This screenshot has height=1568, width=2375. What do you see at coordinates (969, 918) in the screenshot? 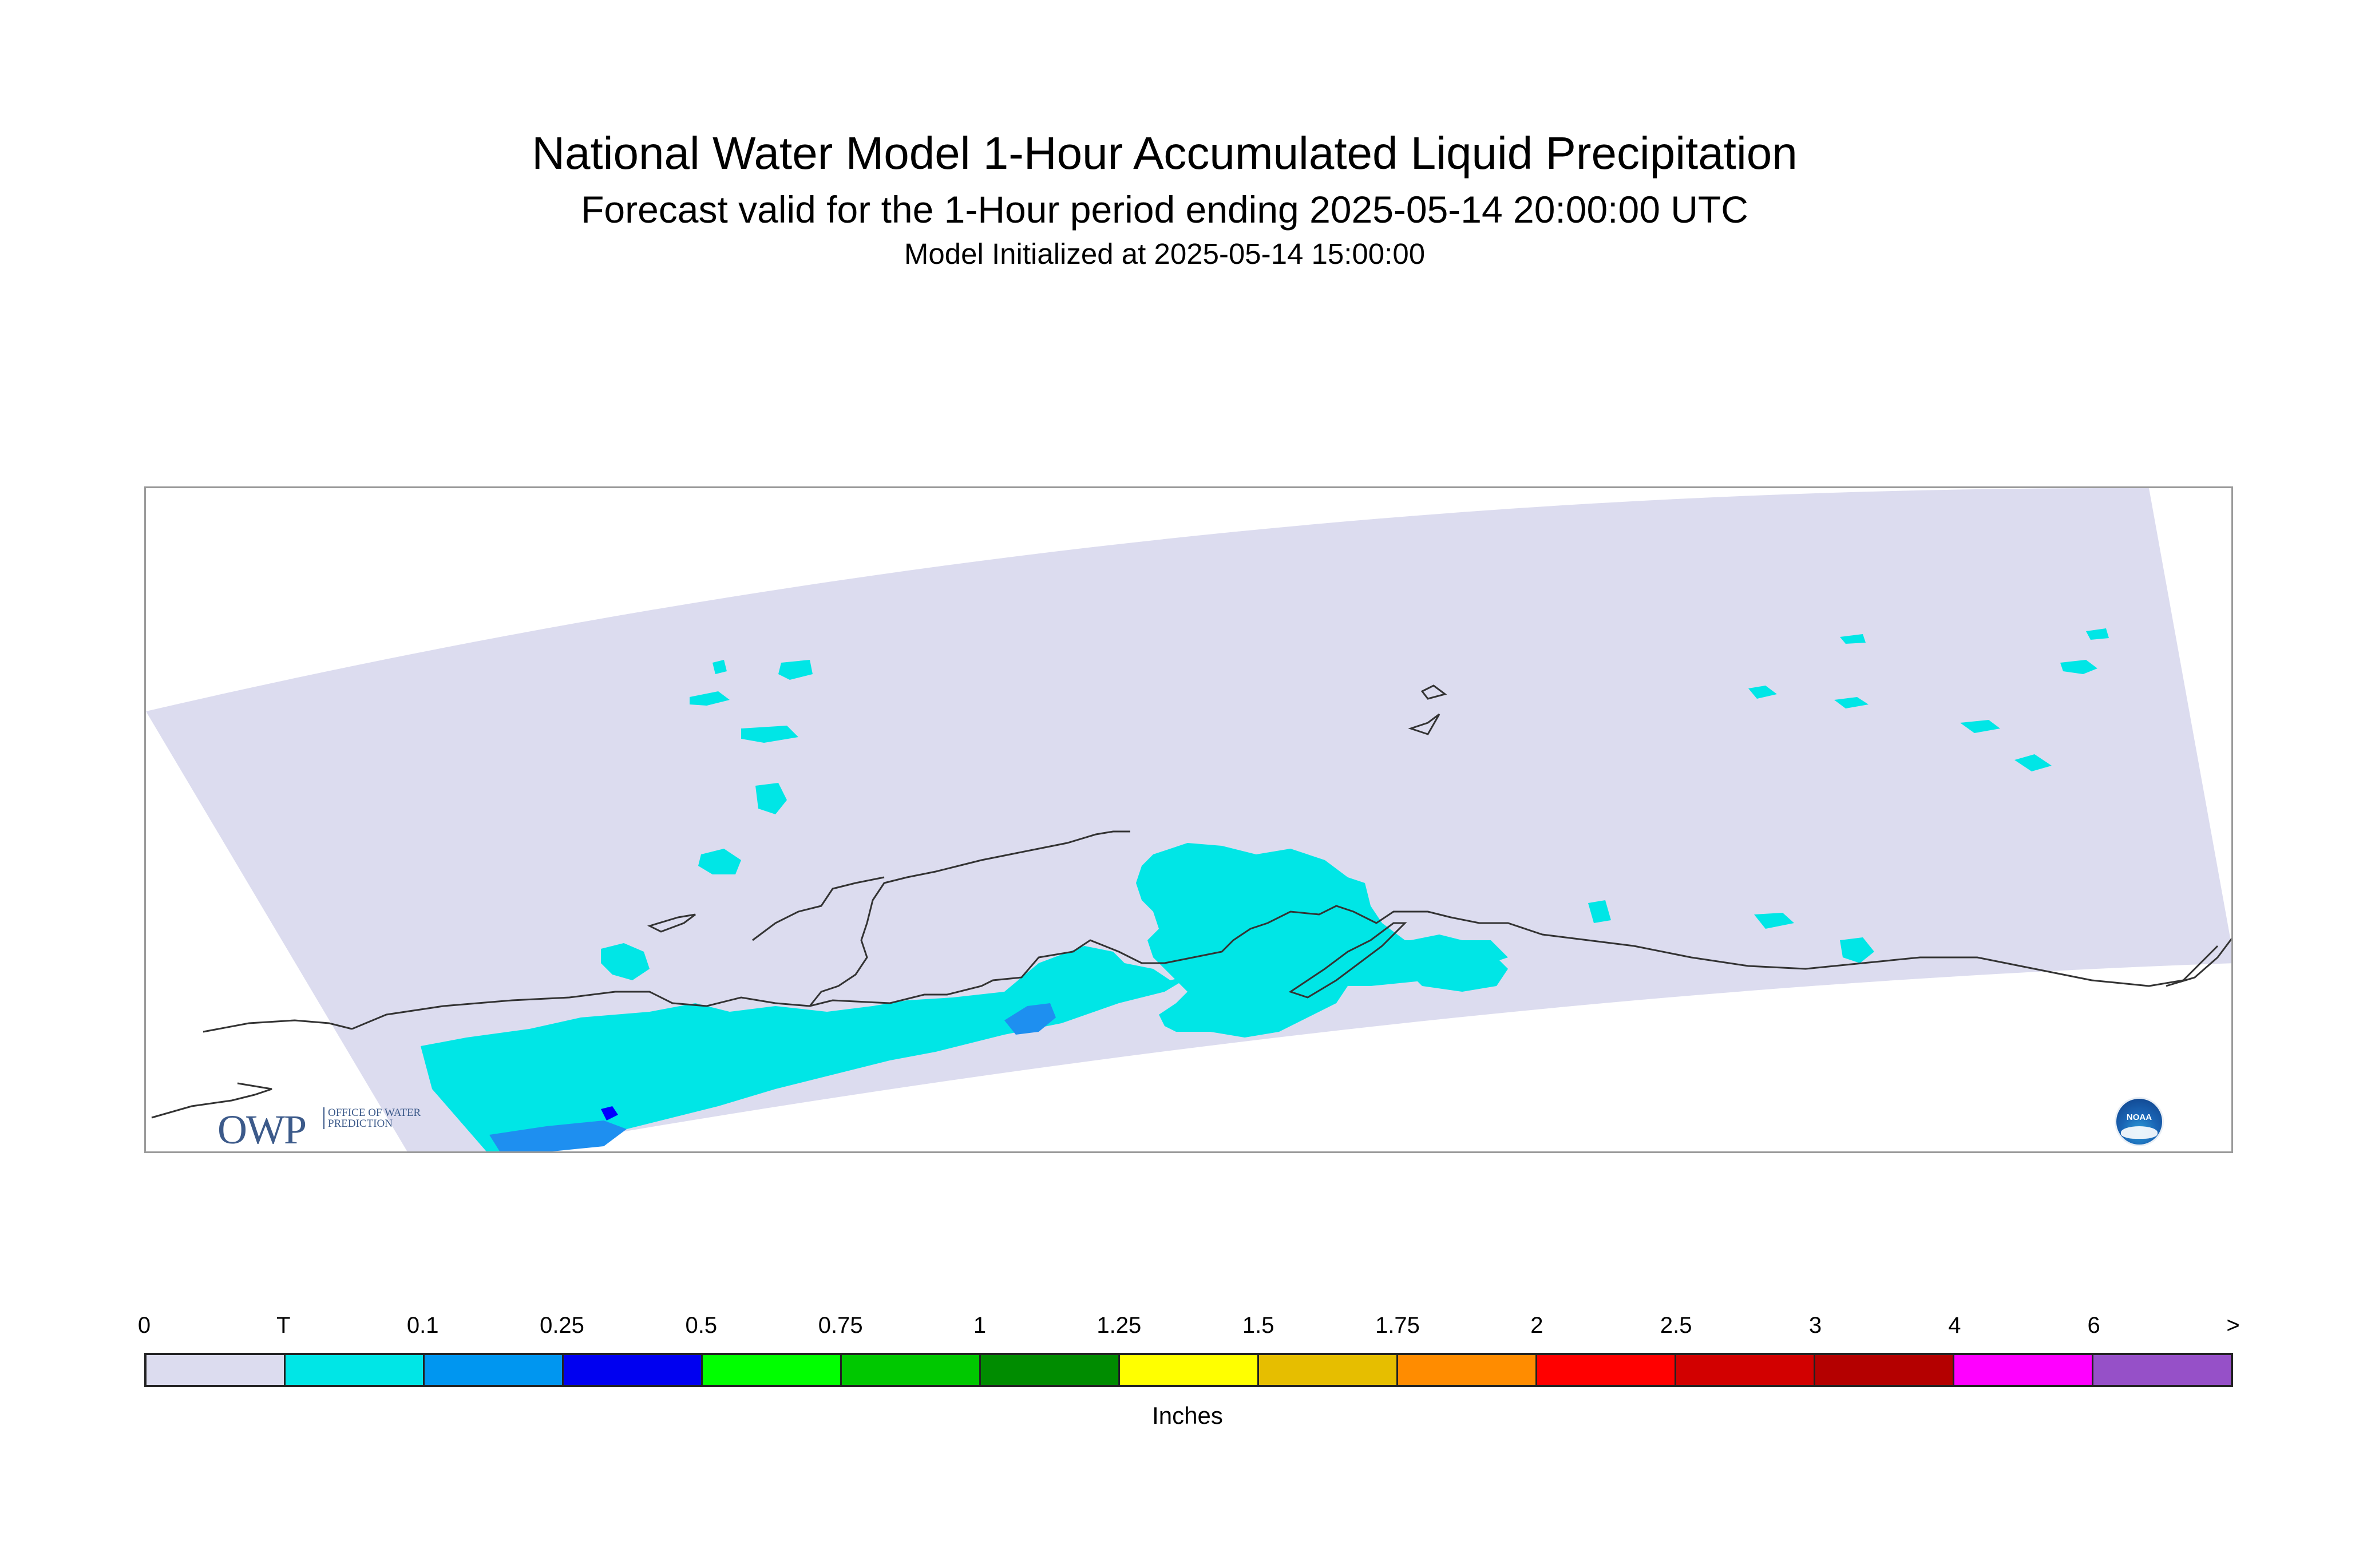
I see `coastline-bristol-bay` at bounding box center [969, 918].